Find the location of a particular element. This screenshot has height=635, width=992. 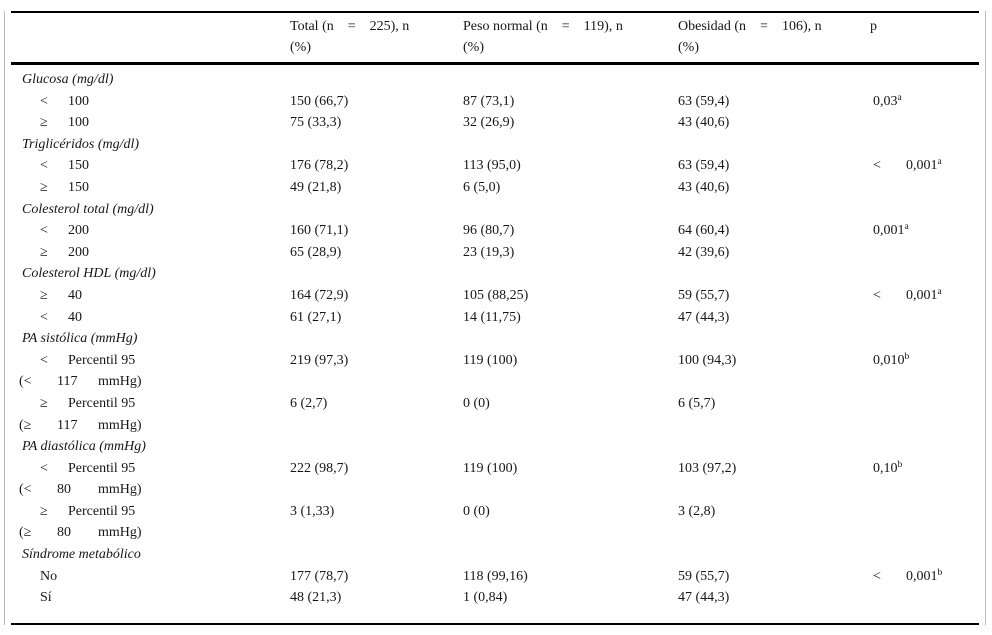

data-row: ≥100 75 (33,3) 32 (26,9) 43 (40,6) is located at coordinates (495, 123).